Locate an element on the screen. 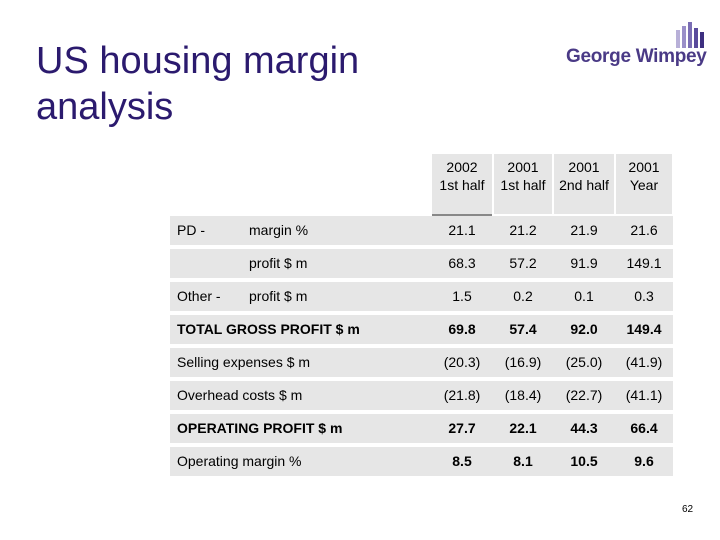 This screenshot has width=720, height=540. column-header-year: 2002 is located at coordinates (462, 167).